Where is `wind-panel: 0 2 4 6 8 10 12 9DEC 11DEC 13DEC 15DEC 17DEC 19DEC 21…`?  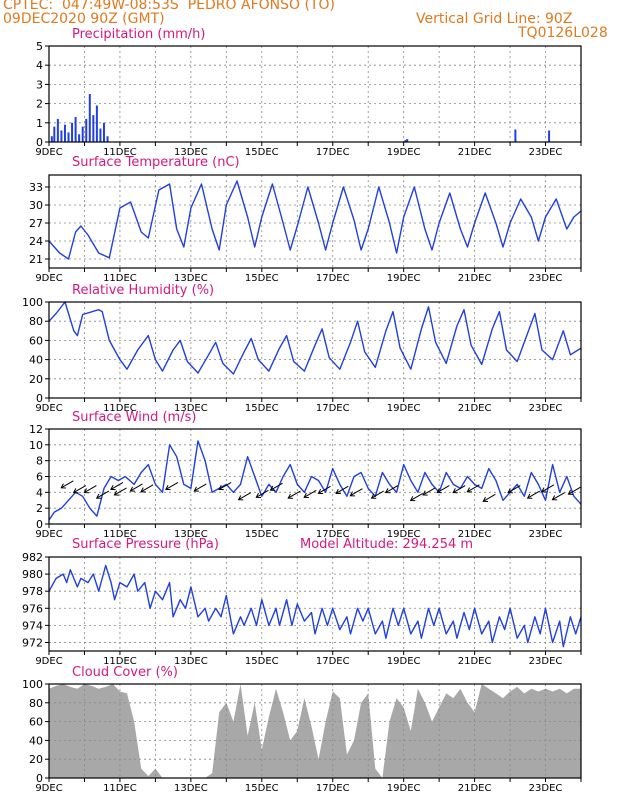
wind-panel: 0 2 4 6 8 10 12 9DEC 11DEC 13DEC 15DEC 17DEC 19DEC 21… is located at coordinates (305, 481).